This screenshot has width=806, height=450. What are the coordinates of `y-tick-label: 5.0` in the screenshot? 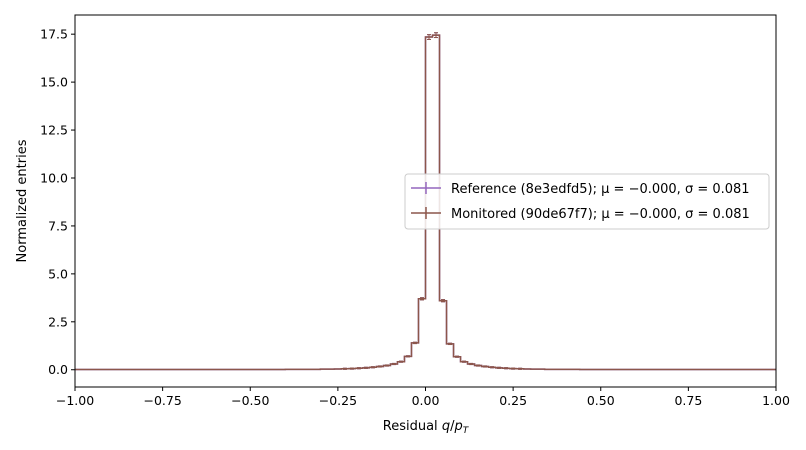 It's located at (58, 273).